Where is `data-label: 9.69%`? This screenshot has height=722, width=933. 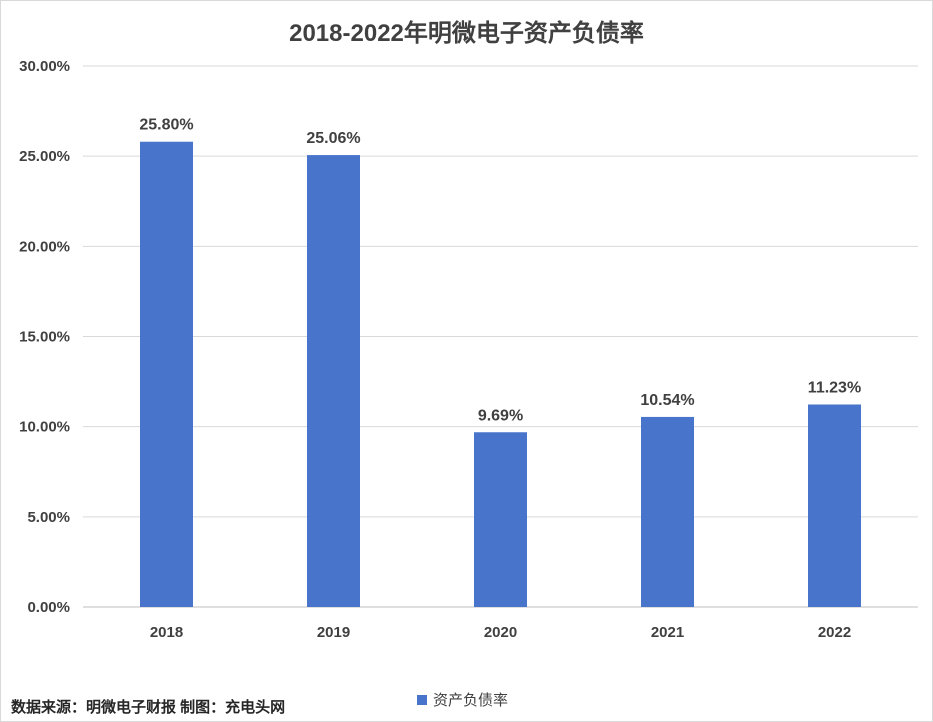 data-label: 9.69% is located at coordinates (500, 415).